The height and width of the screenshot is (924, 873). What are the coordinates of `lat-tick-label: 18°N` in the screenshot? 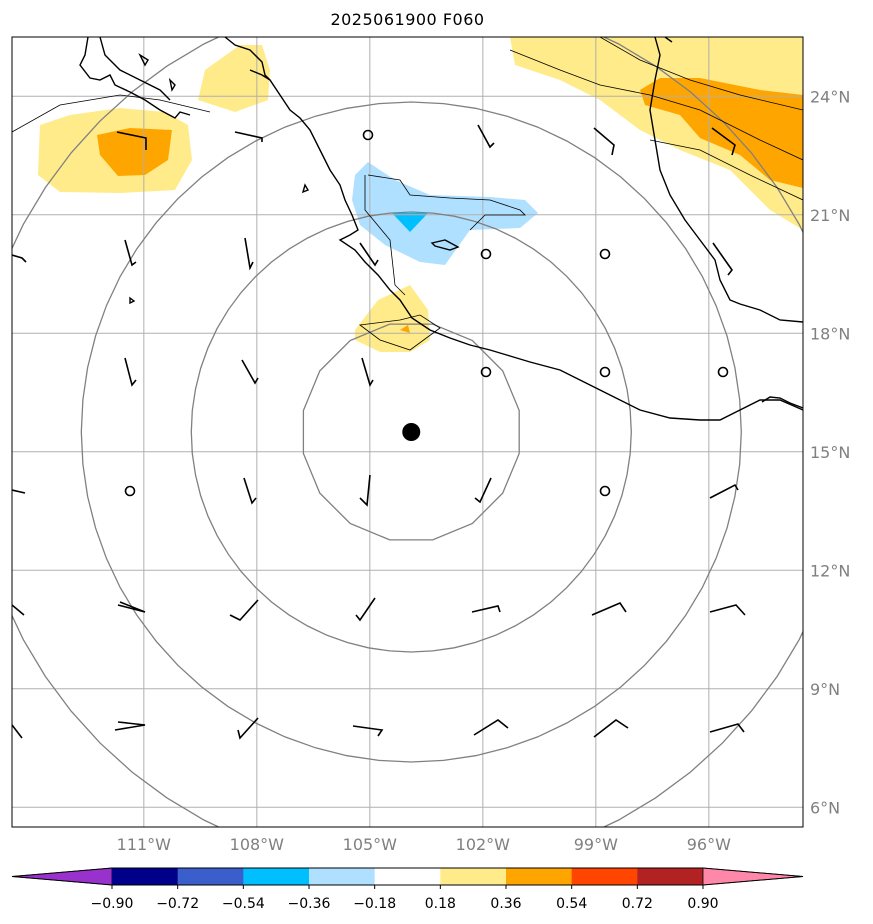 It's located at (830, 333).